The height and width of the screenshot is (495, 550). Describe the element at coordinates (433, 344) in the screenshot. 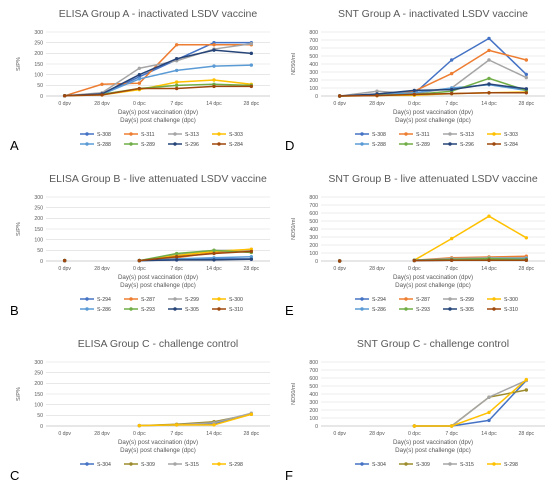

I see `chart-title: SNT Group C - challenge control` at that location.